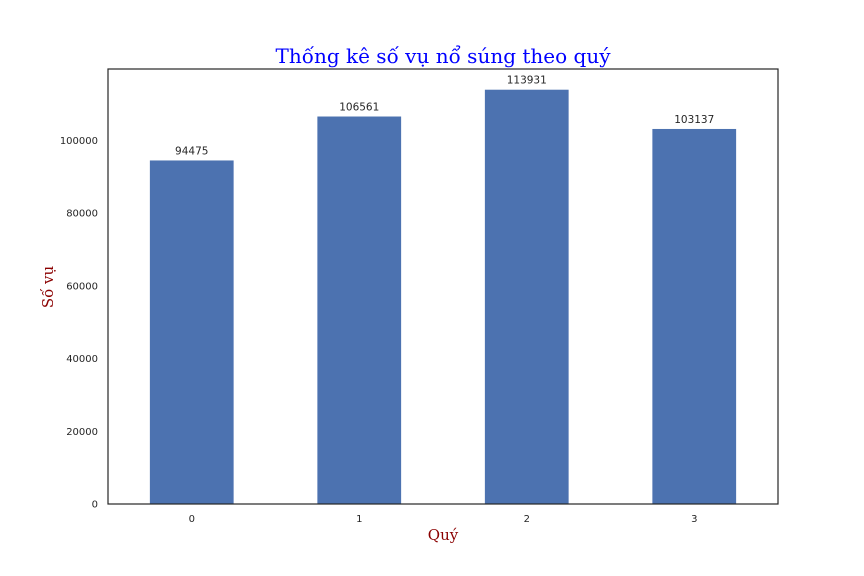 The image size is (864, 576). Describe the element at coordinates (444, 56) in the screenshot. I see `chart-title: Thống kê số vụ nổ súng theo quý` at that location.